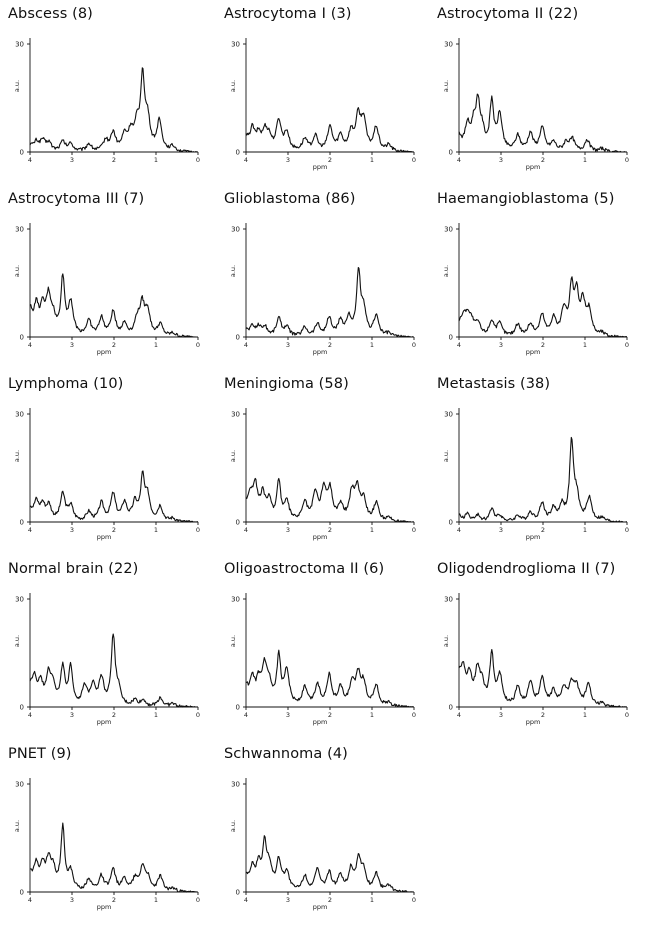 Image resolution: width=648 pixels, height=931 pixels. Describe the element at coordinates (494, 384) in the screenshot. I see `panel-title: Metastasis (38)` at that location.